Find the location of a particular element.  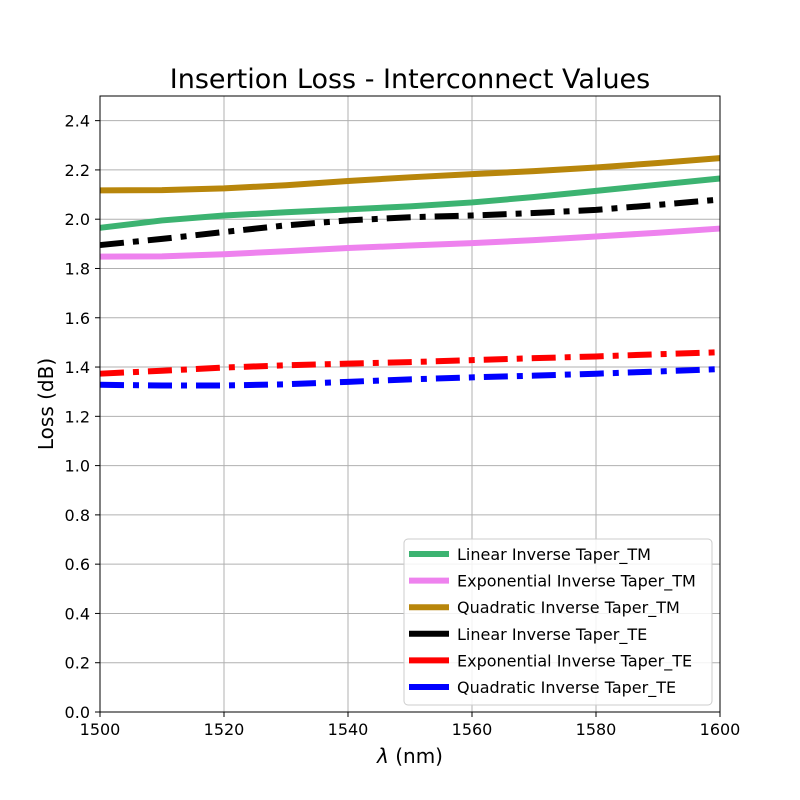

y-tick-label: 1.4 is located at coordinates (77, 367).